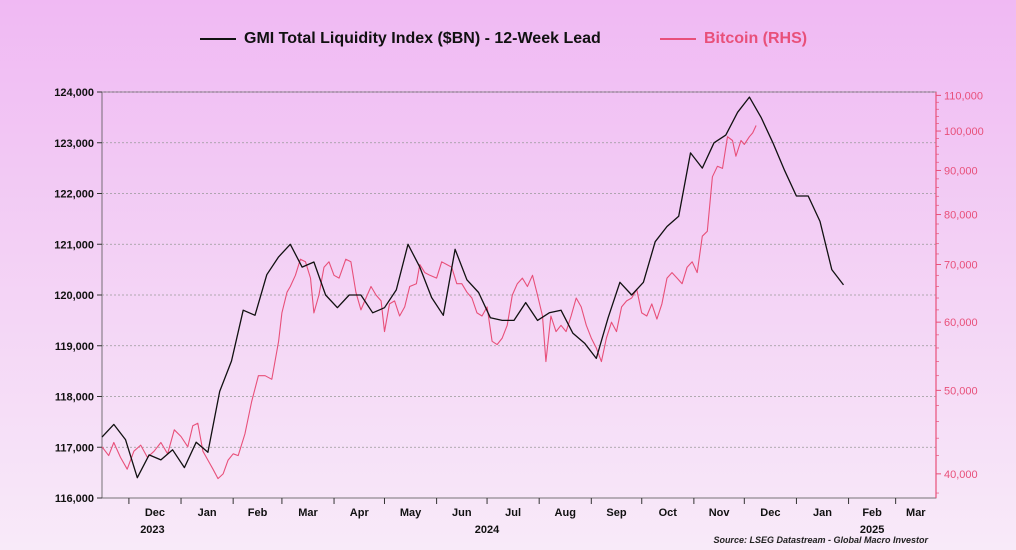 Image resolution: width=1016 pixels, height=550 pixels. I want to click on left-tick-label: 118,000, so click(74, 398).